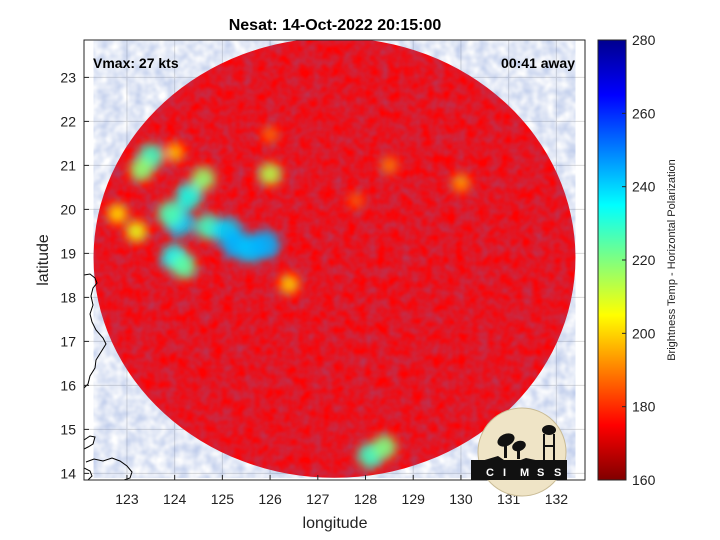  Describe the element at coordinates (366, 499) in the screenshot. I see `x-tick-label: 128` at that location.